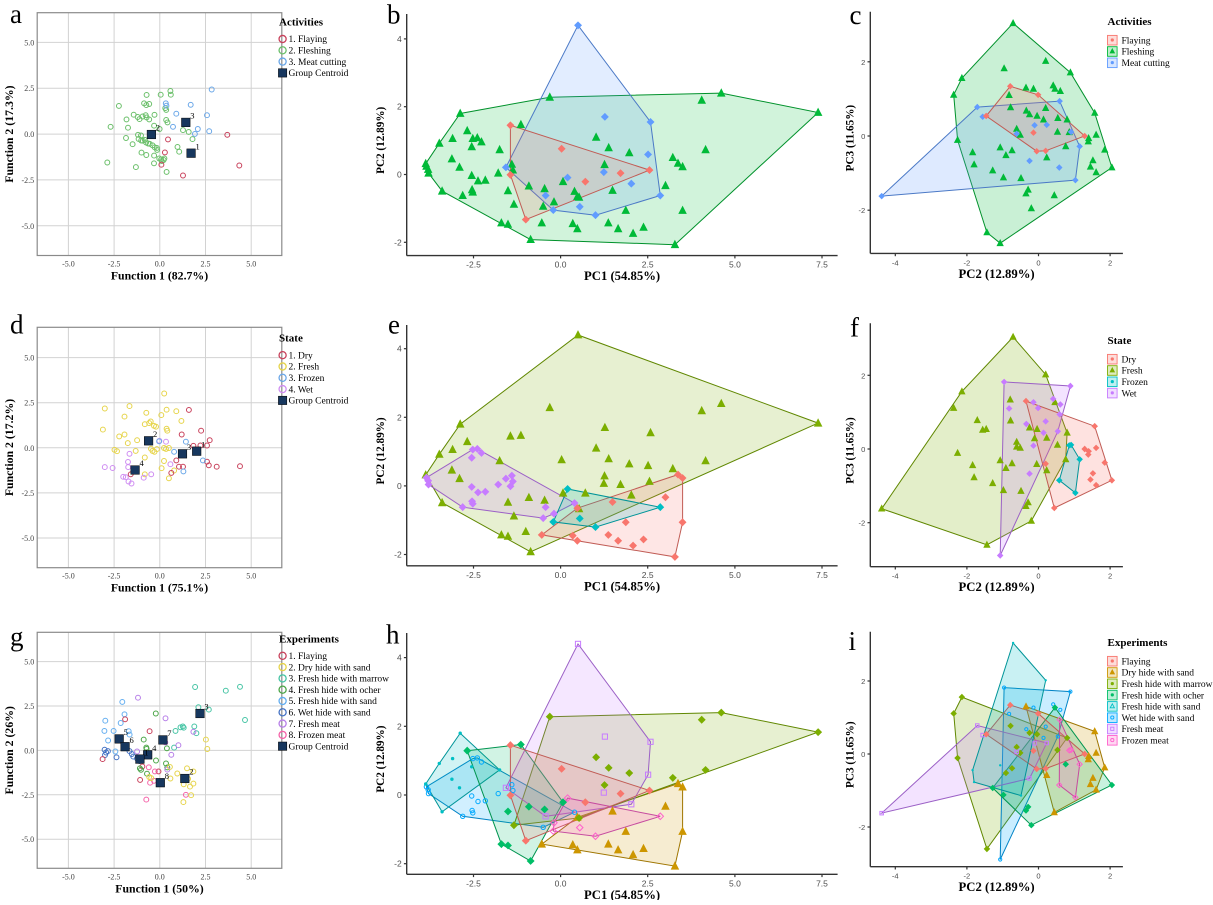  Describe the element at coordinates (1136, 662) in the screenshot. I see `svg-text: Flaying` at that location.